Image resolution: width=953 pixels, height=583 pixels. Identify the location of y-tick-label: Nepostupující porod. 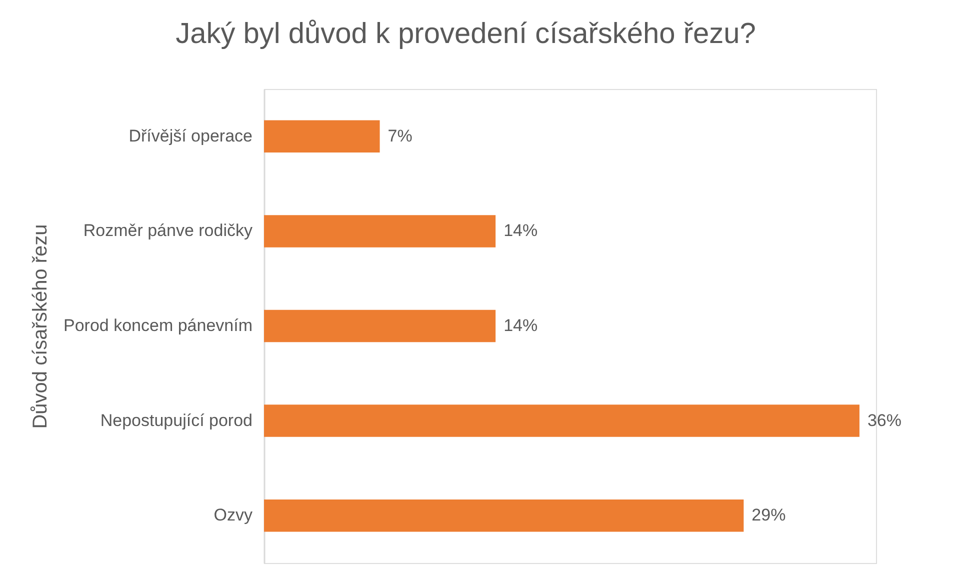
(176, 420).